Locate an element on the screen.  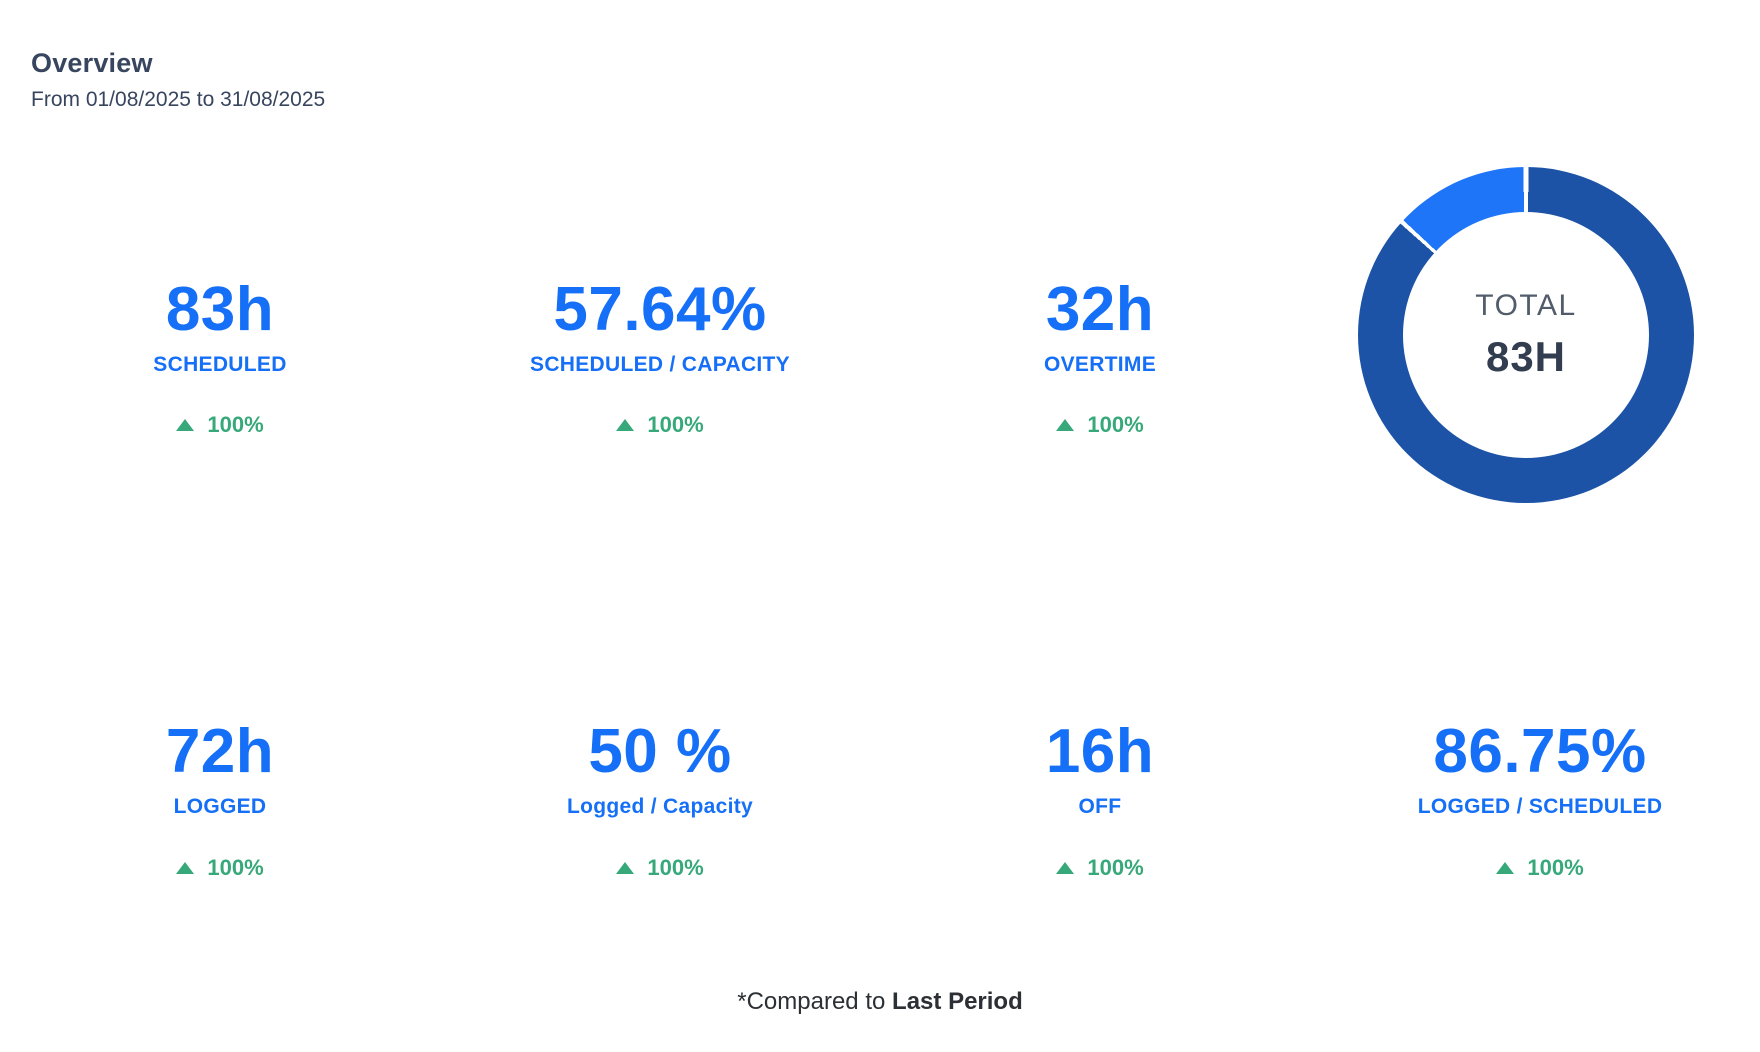
stat-label: SCHEDULED is located at coordinates (220, 364).